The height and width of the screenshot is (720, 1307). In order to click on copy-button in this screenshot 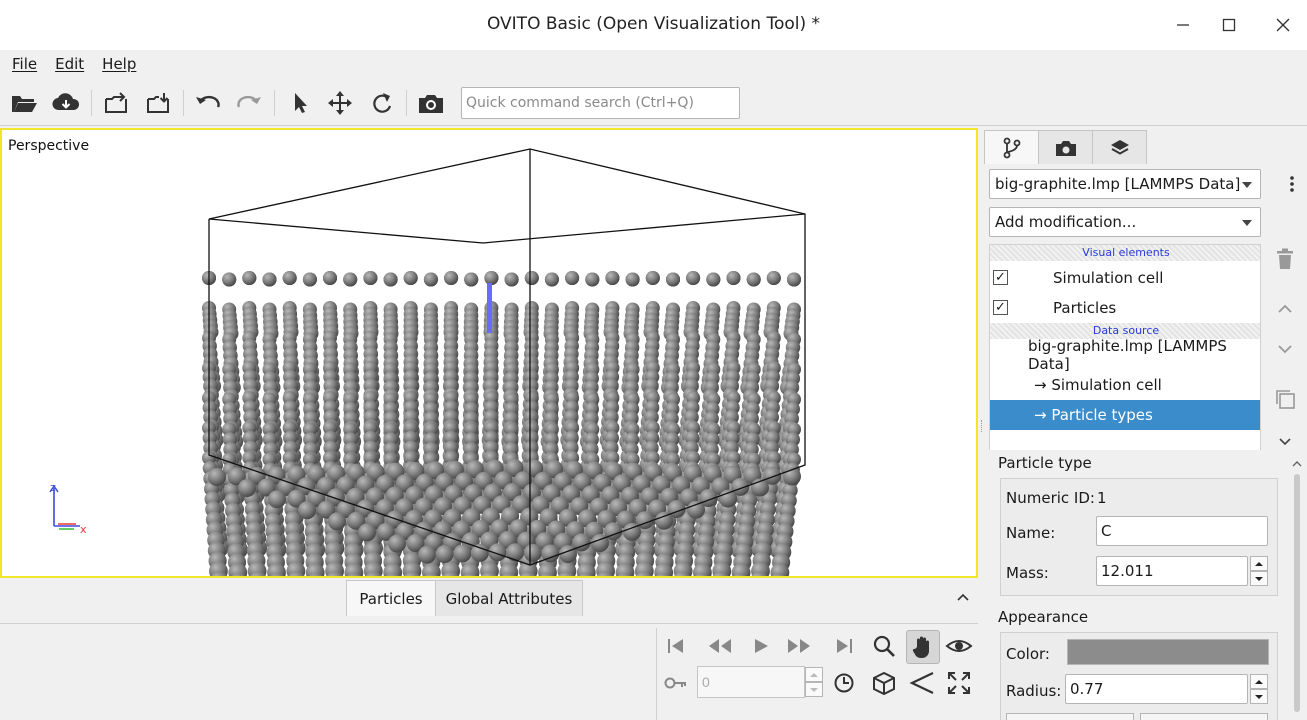, I will do `click(1285, 399)`.